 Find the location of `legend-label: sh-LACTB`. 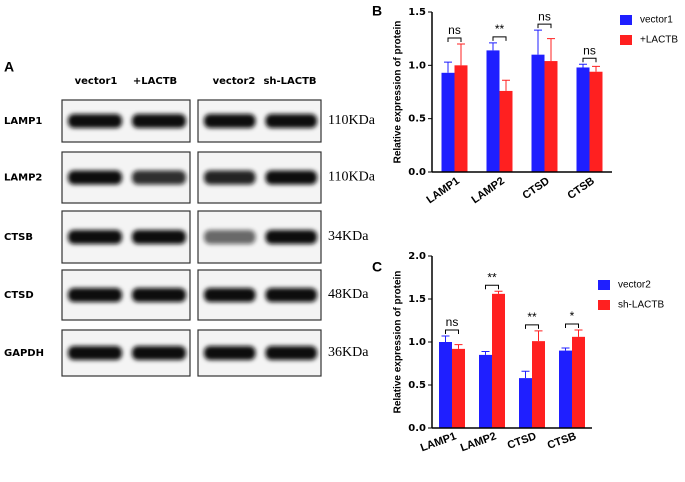

legend-label: sh-LACTB is located at coordinates (641, 305).